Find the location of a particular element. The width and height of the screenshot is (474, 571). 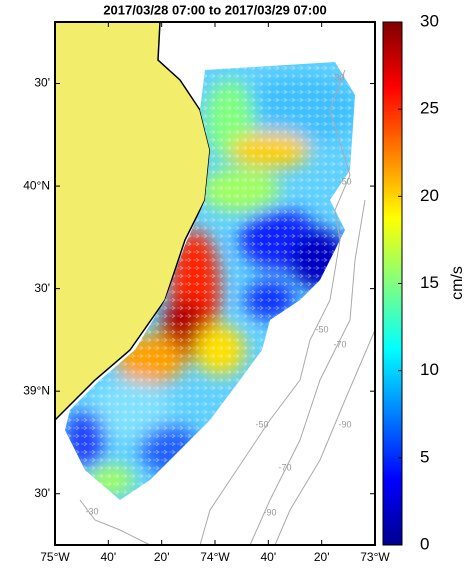

colorbar-label: cm/s is located at coordinates (457, 283).